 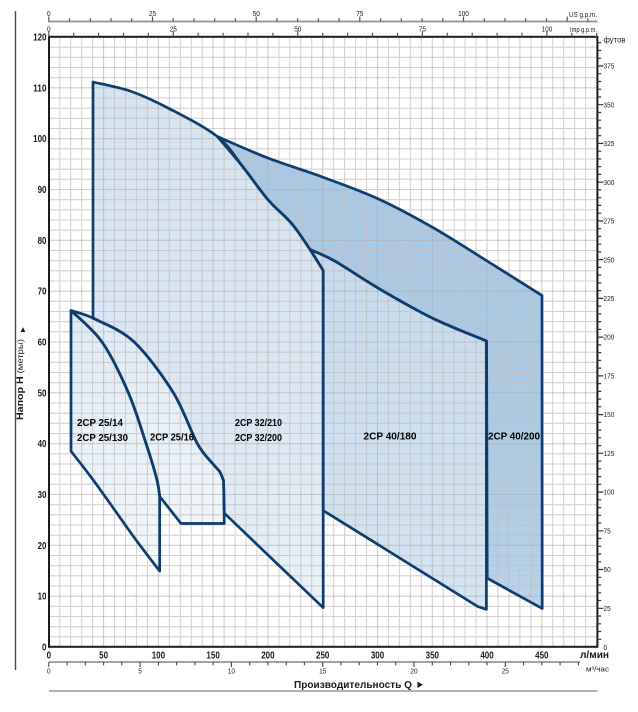 I want to click on svg-text: 30, so click(x=42, y=495).